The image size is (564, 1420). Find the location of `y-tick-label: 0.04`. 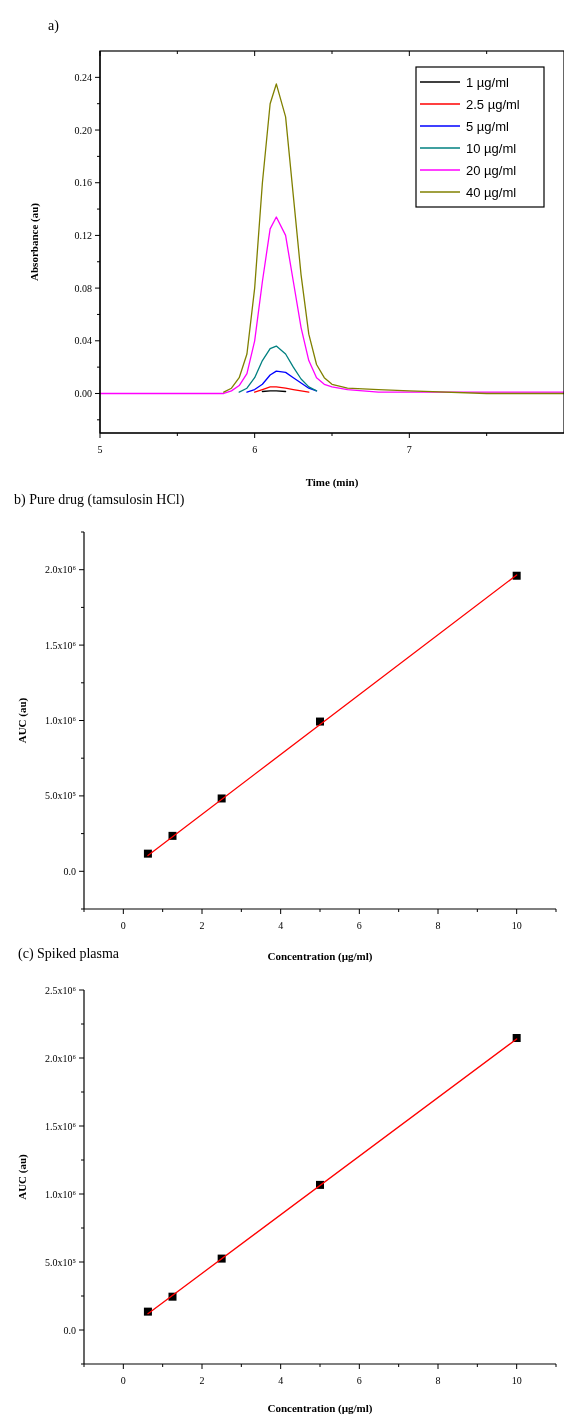

y-tick-label: 0.04 is located at coordinates (83, 341).